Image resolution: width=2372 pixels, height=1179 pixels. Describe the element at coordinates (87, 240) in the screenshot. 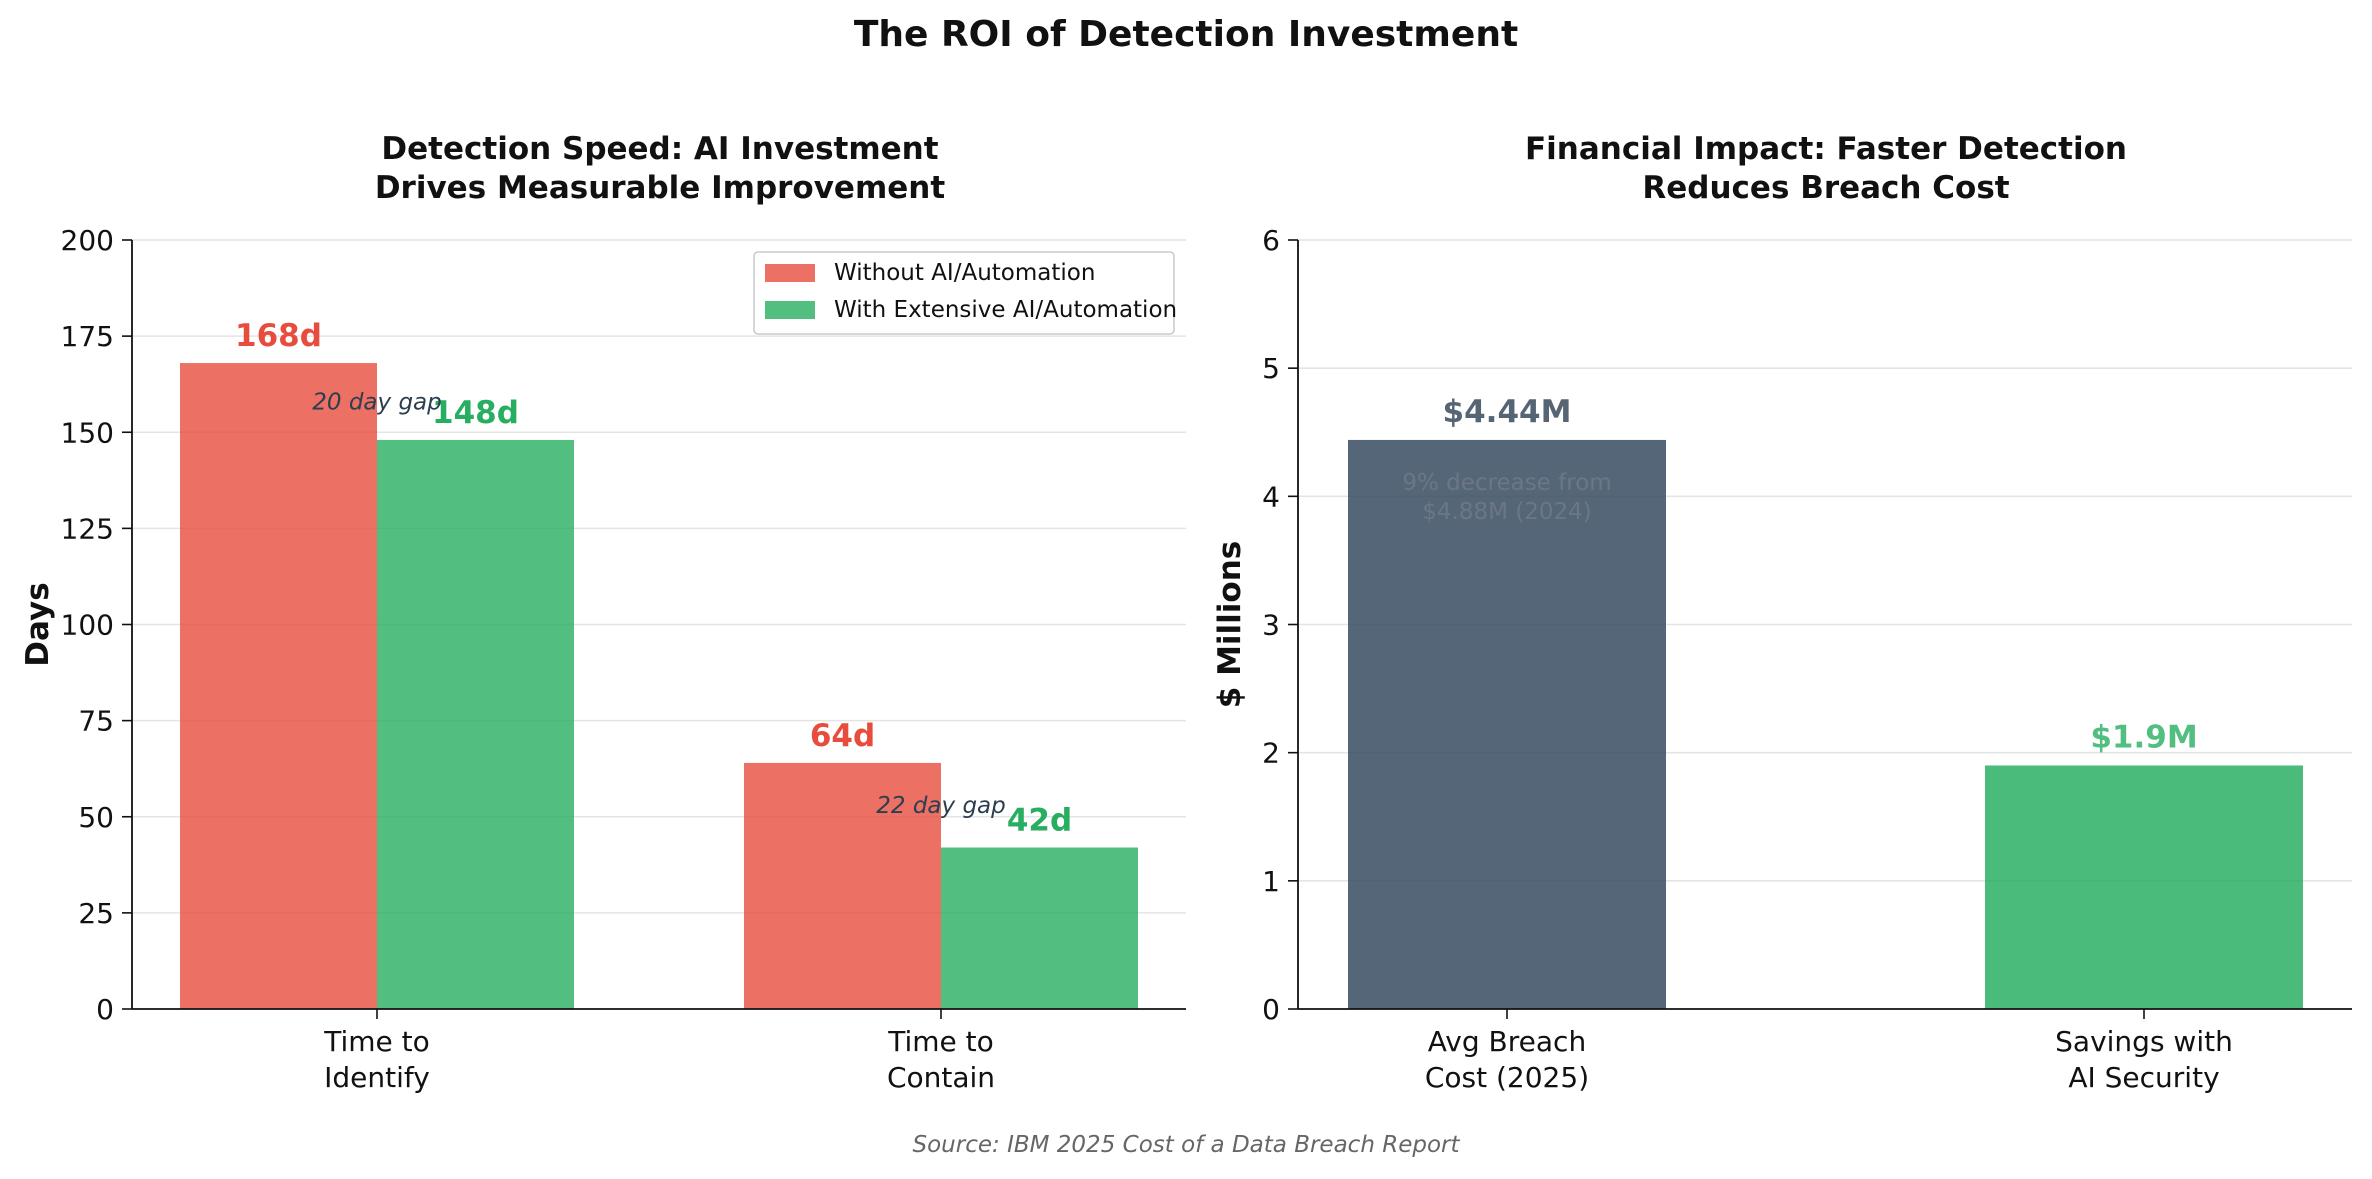

I see `left-ytick-label: 200` at that location.